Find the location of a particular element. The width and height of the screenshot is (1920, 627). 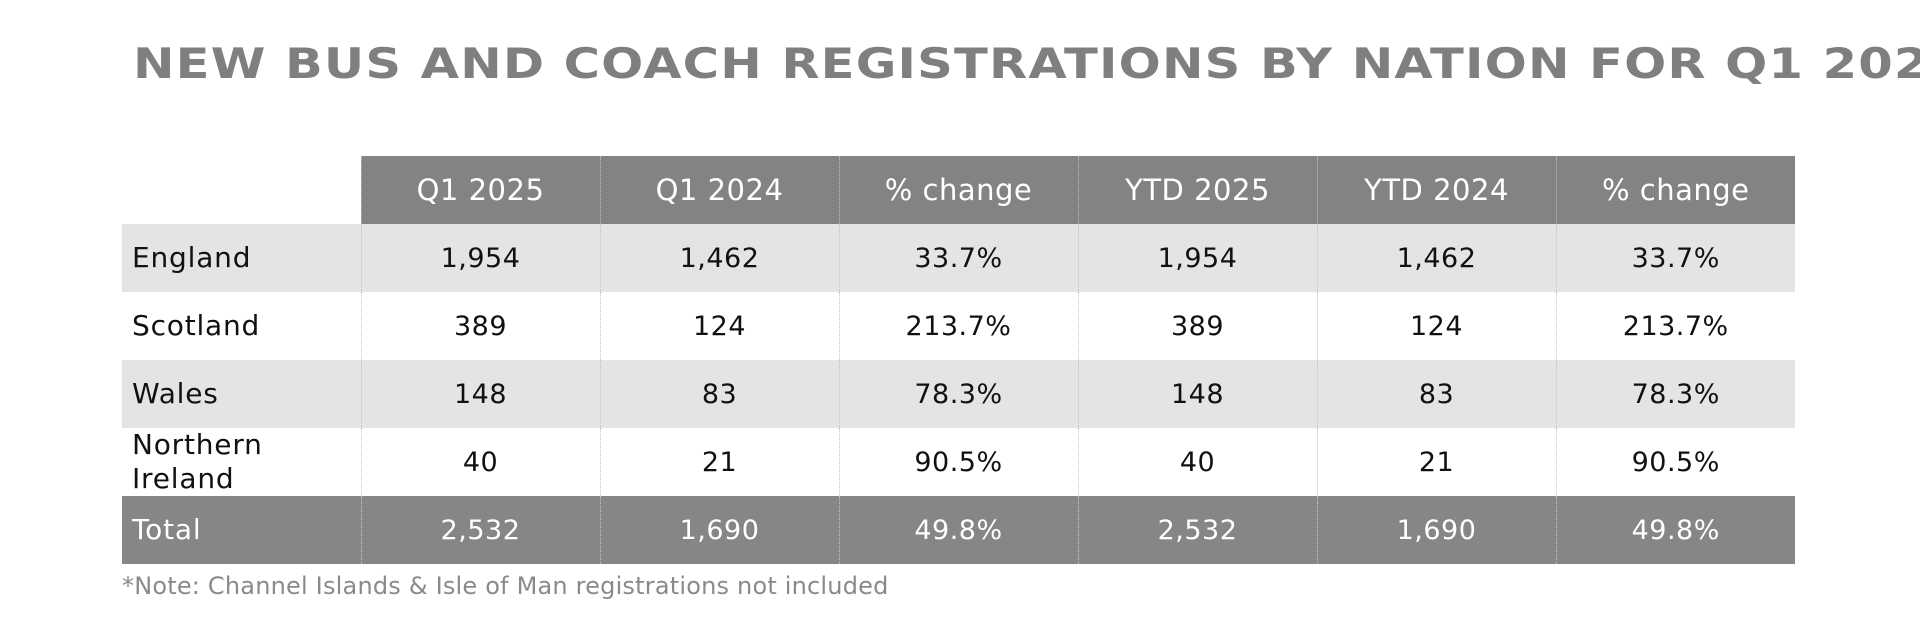

table-row-northern-ireland: Northern Ireland 40 21 90.5% 40 21 90.5% is located at coordinates (958, 462).